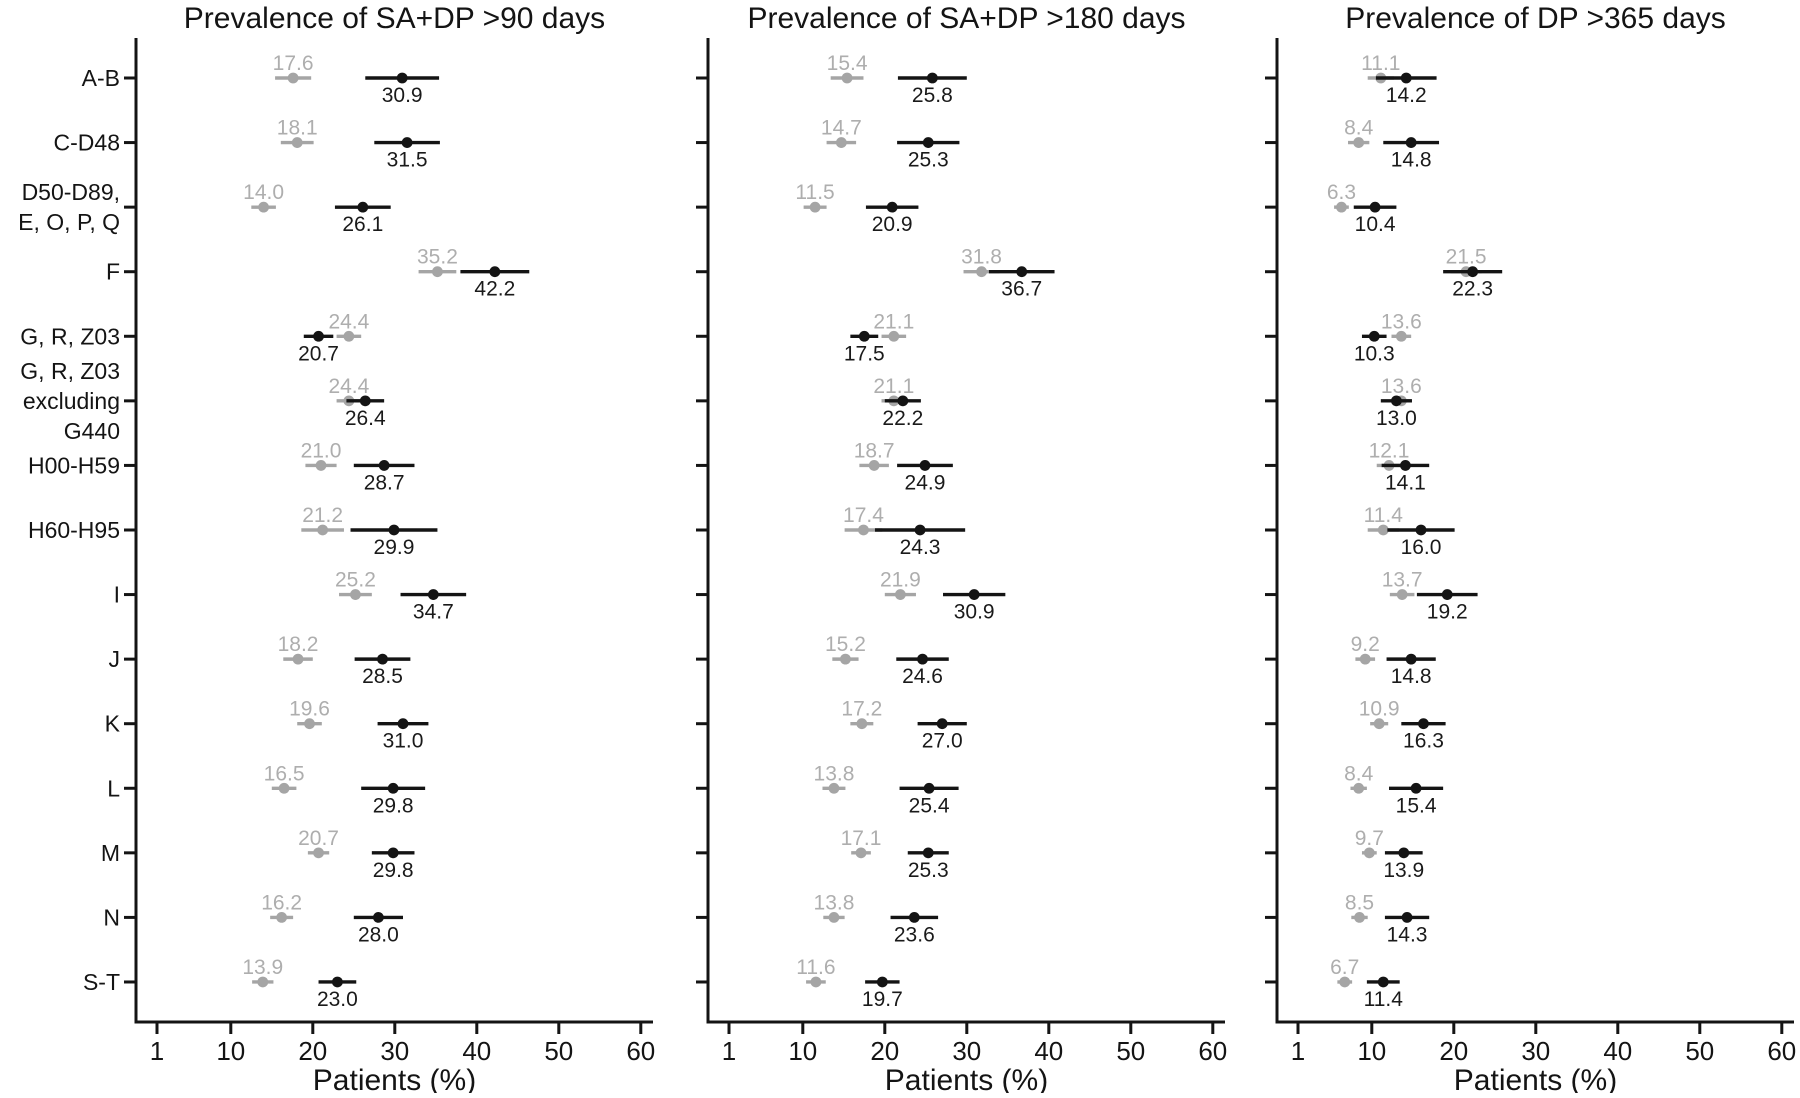  Describe the element at coordinates (1699, 1051) in the screenshot. I see `x-tick-label: 50` at that location.